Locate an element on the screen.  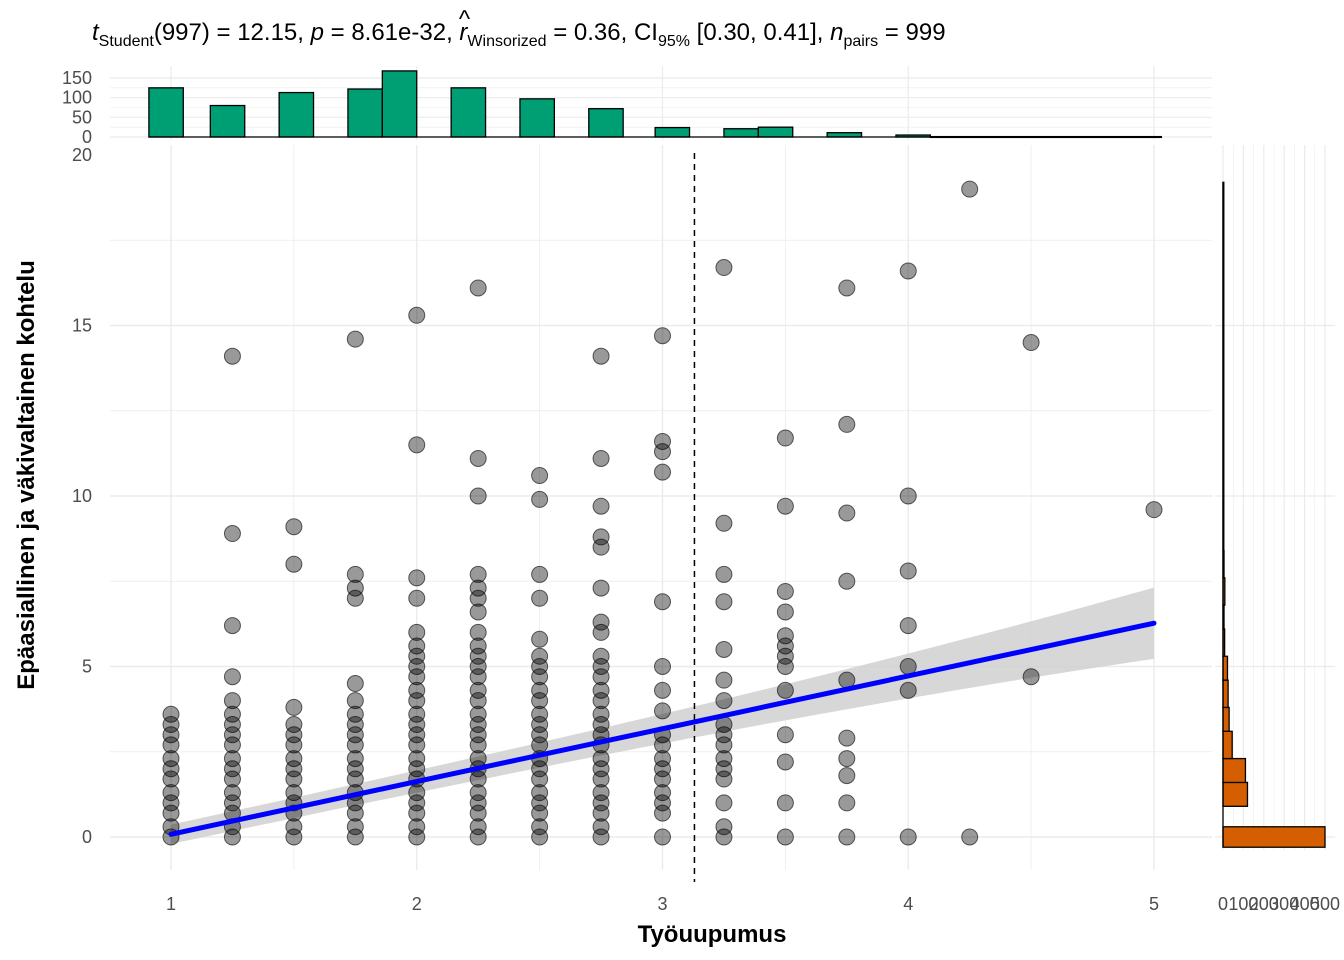
x-tick-label: 4 is located at coordinates (908, 904).